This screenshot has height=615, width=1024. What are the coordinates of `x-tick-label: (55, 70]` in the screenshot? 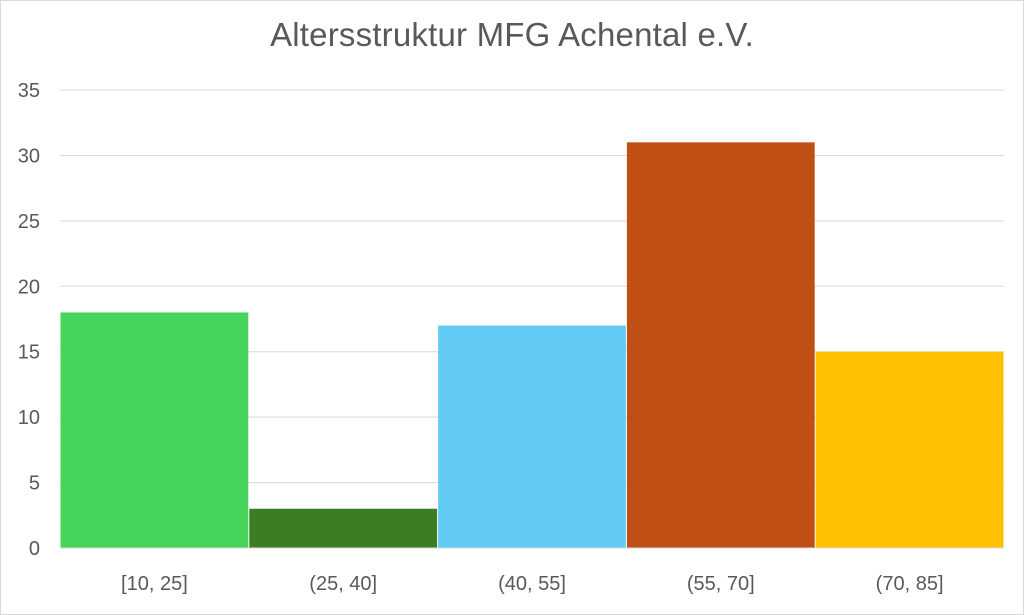 It's located at (721, 584).